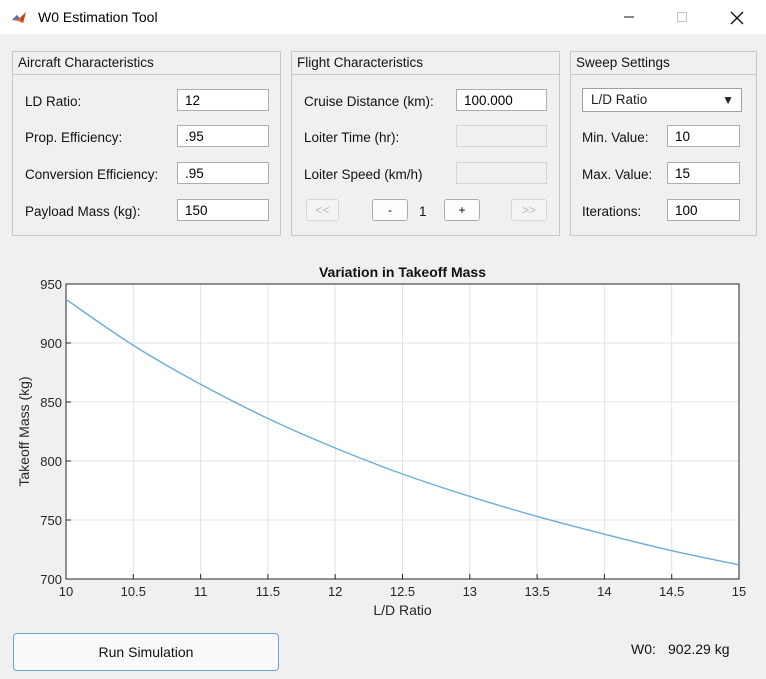  Describe the element at coordinates (390, 210) in the screenshot. I see `remove-segment-button: -` at that location.